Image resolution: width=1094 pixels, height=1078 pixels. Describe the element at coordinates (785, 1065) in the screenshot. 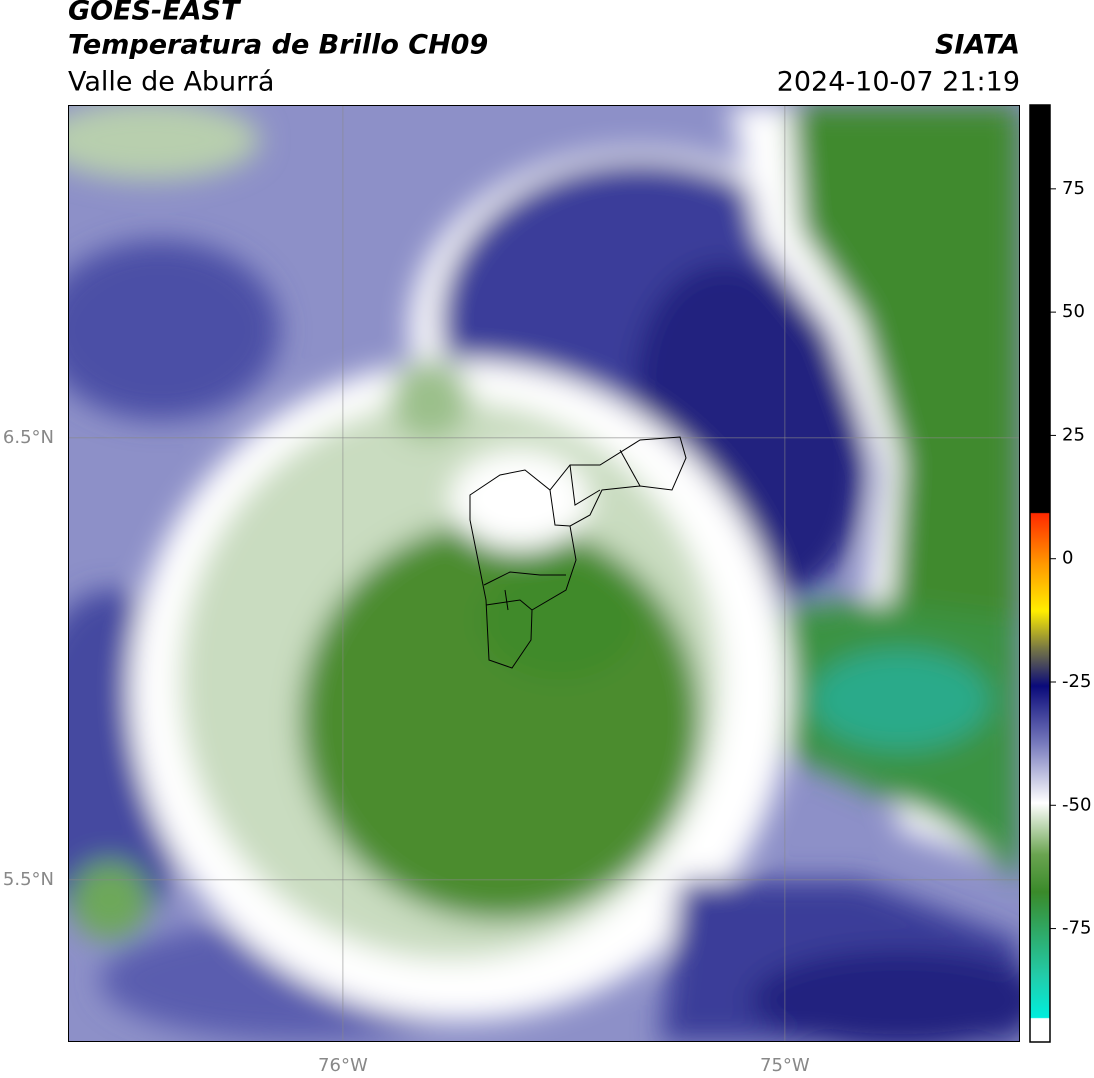

I see `lon-label: 75°W` at that location.